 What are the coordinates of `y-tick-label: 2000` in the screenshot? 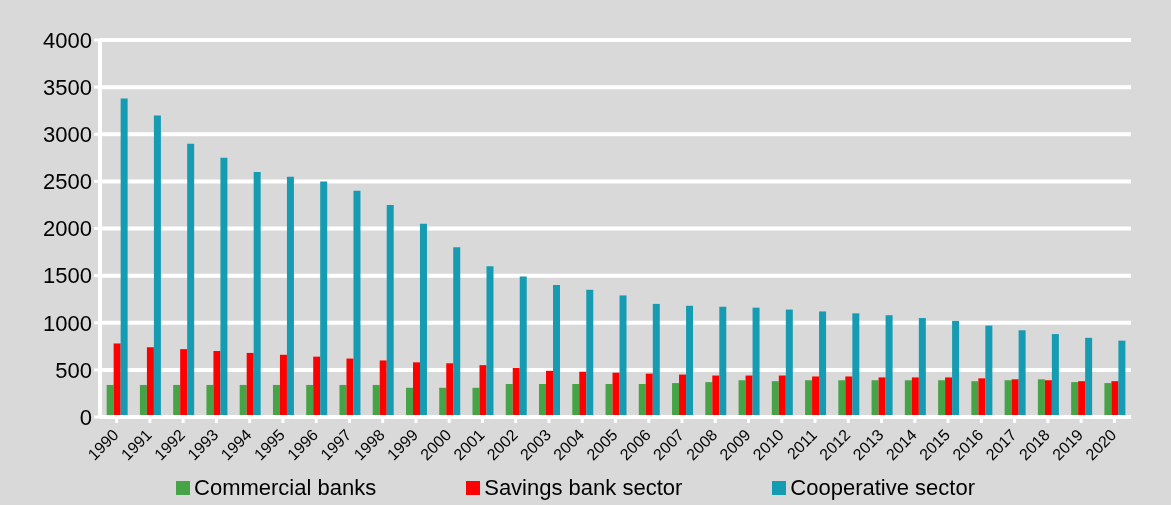 It's located at (67, 229).